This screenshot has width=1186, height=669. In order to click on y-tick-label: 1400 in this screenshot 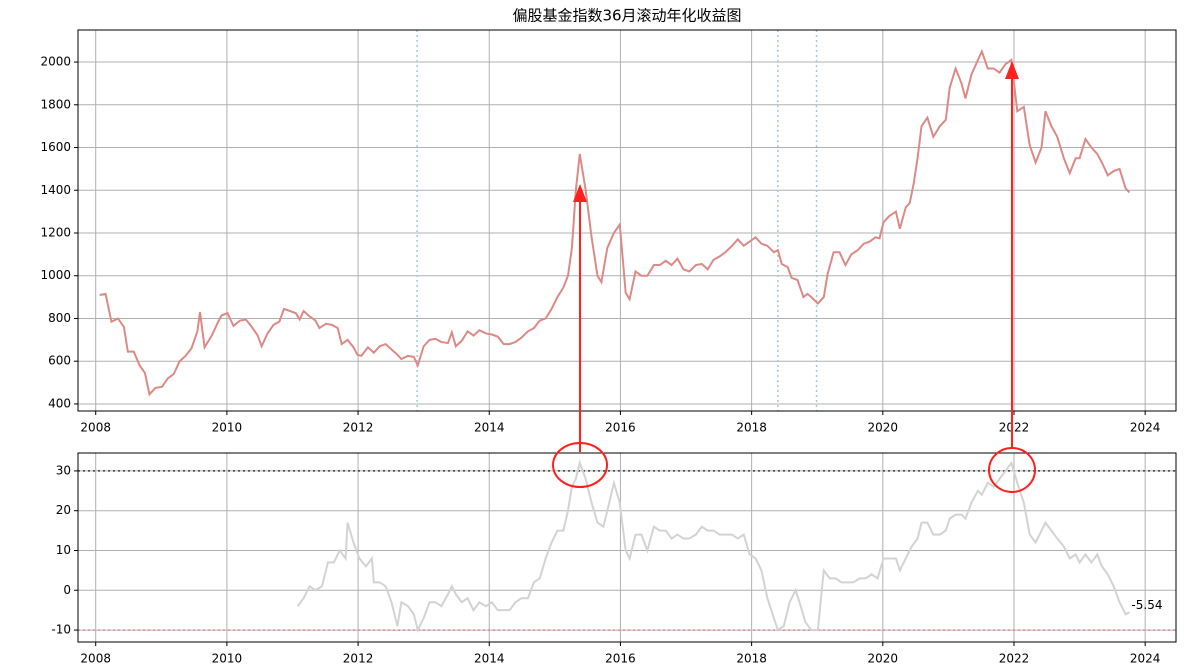, I will do `click(55, 190)`.